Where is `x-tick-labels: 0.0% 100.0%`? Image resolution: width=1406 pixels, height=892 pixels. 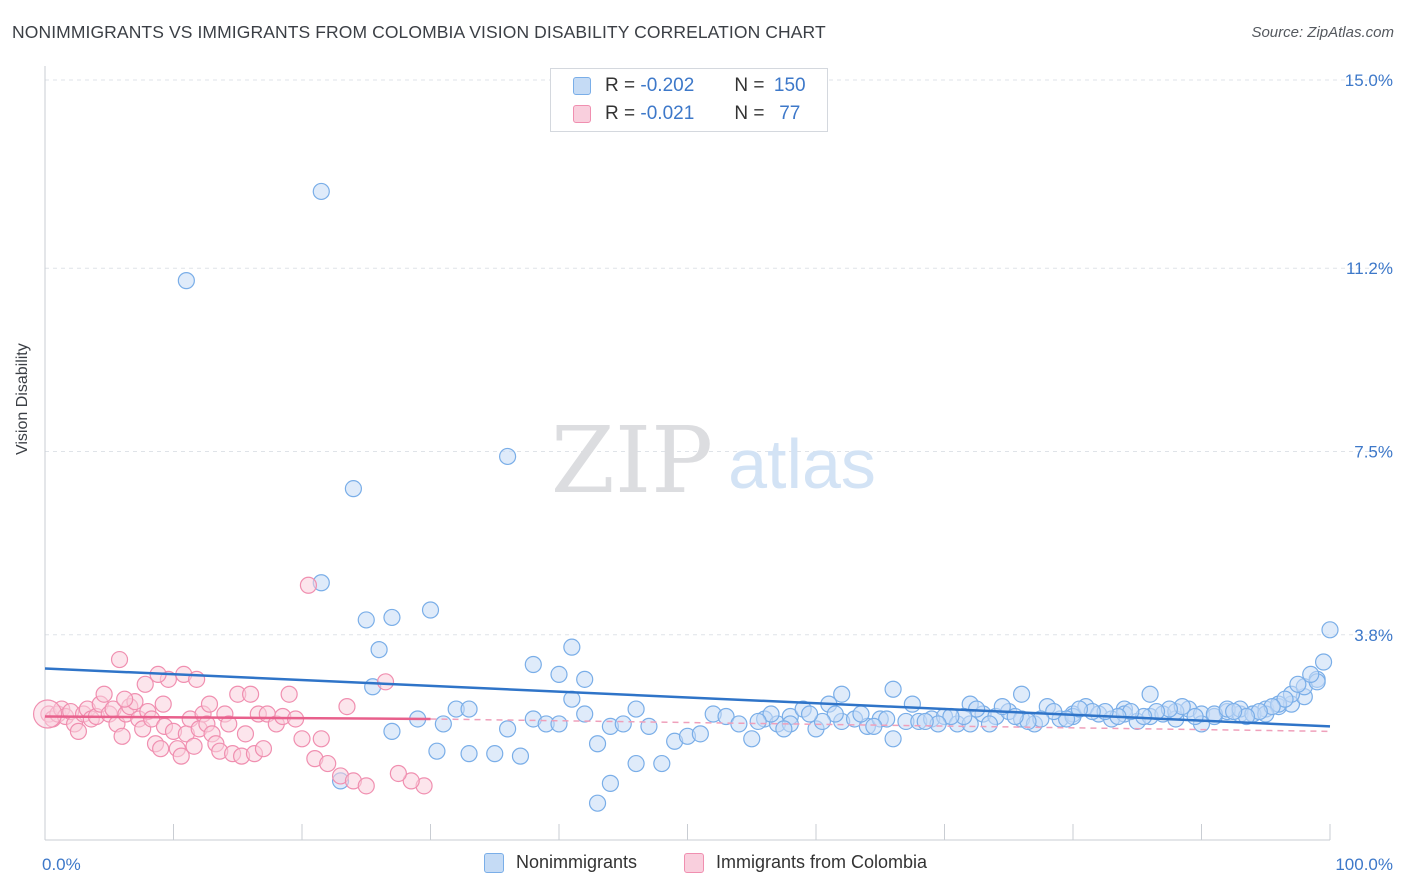
x-tick-labels: 0.0% 100.0% is located at coordinates (717, 864).